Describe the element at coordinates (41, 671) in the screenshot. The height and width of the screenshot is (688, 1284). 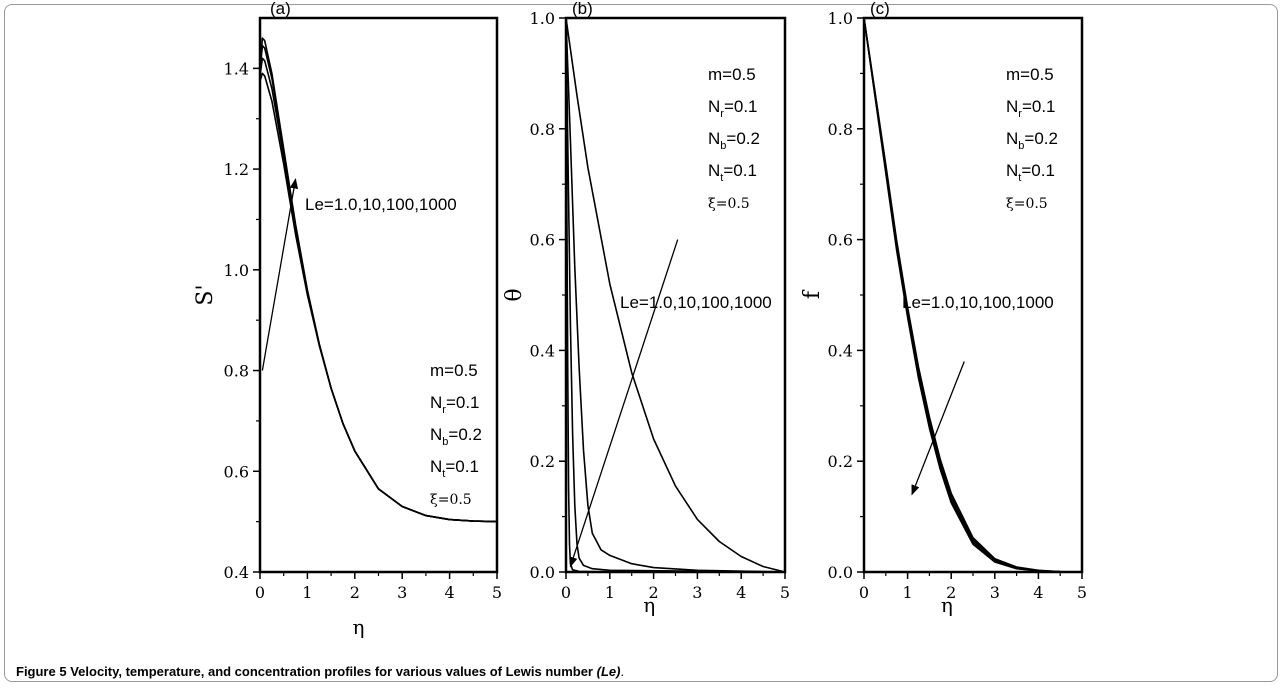
I see `caption-label: Figure 5` at that location.